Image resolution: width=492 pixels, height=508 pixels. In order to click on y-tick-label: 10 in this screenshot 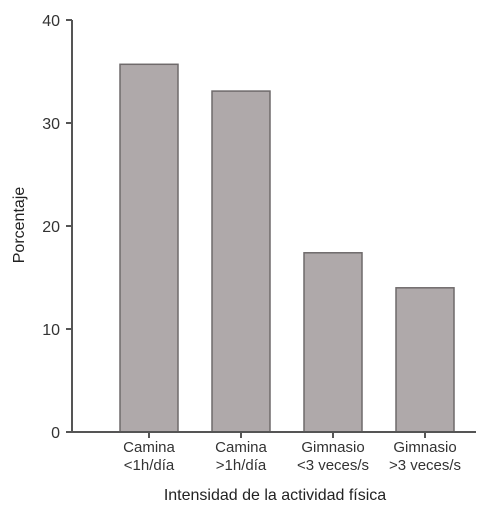, I will do `click(51, 330)`.